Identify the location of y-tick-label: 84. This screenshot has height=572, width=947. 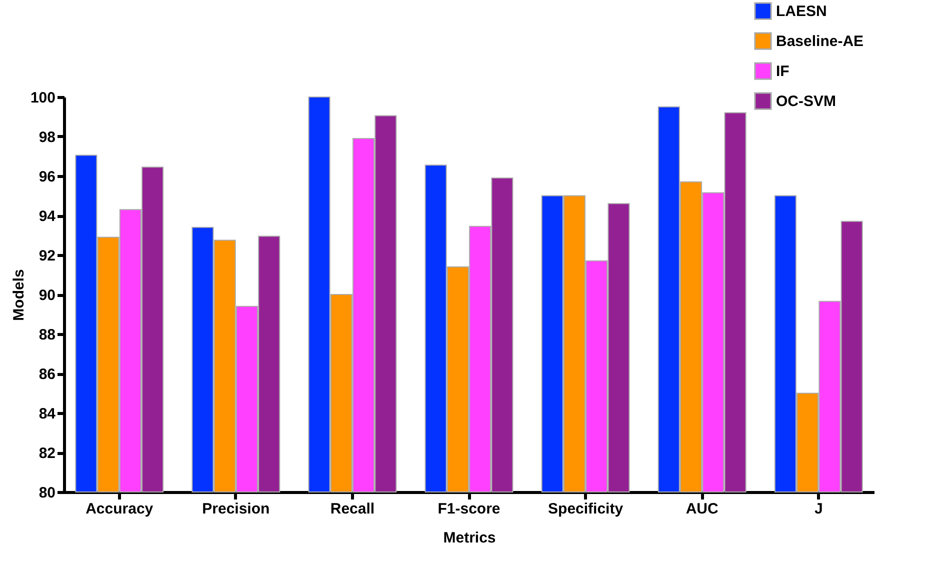
(47, 414).